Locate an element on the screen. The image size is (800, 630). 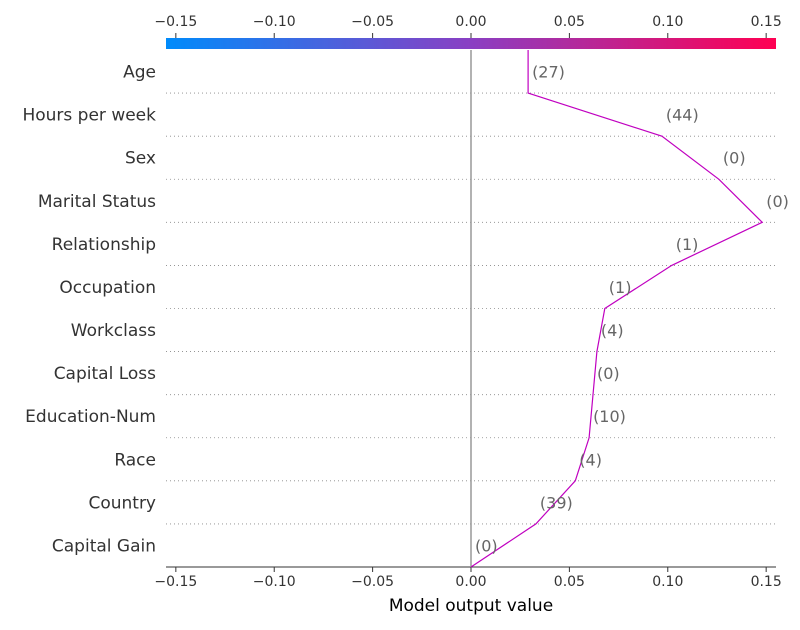
feature-label: Capital Loss is located at coordinates (105, 374).